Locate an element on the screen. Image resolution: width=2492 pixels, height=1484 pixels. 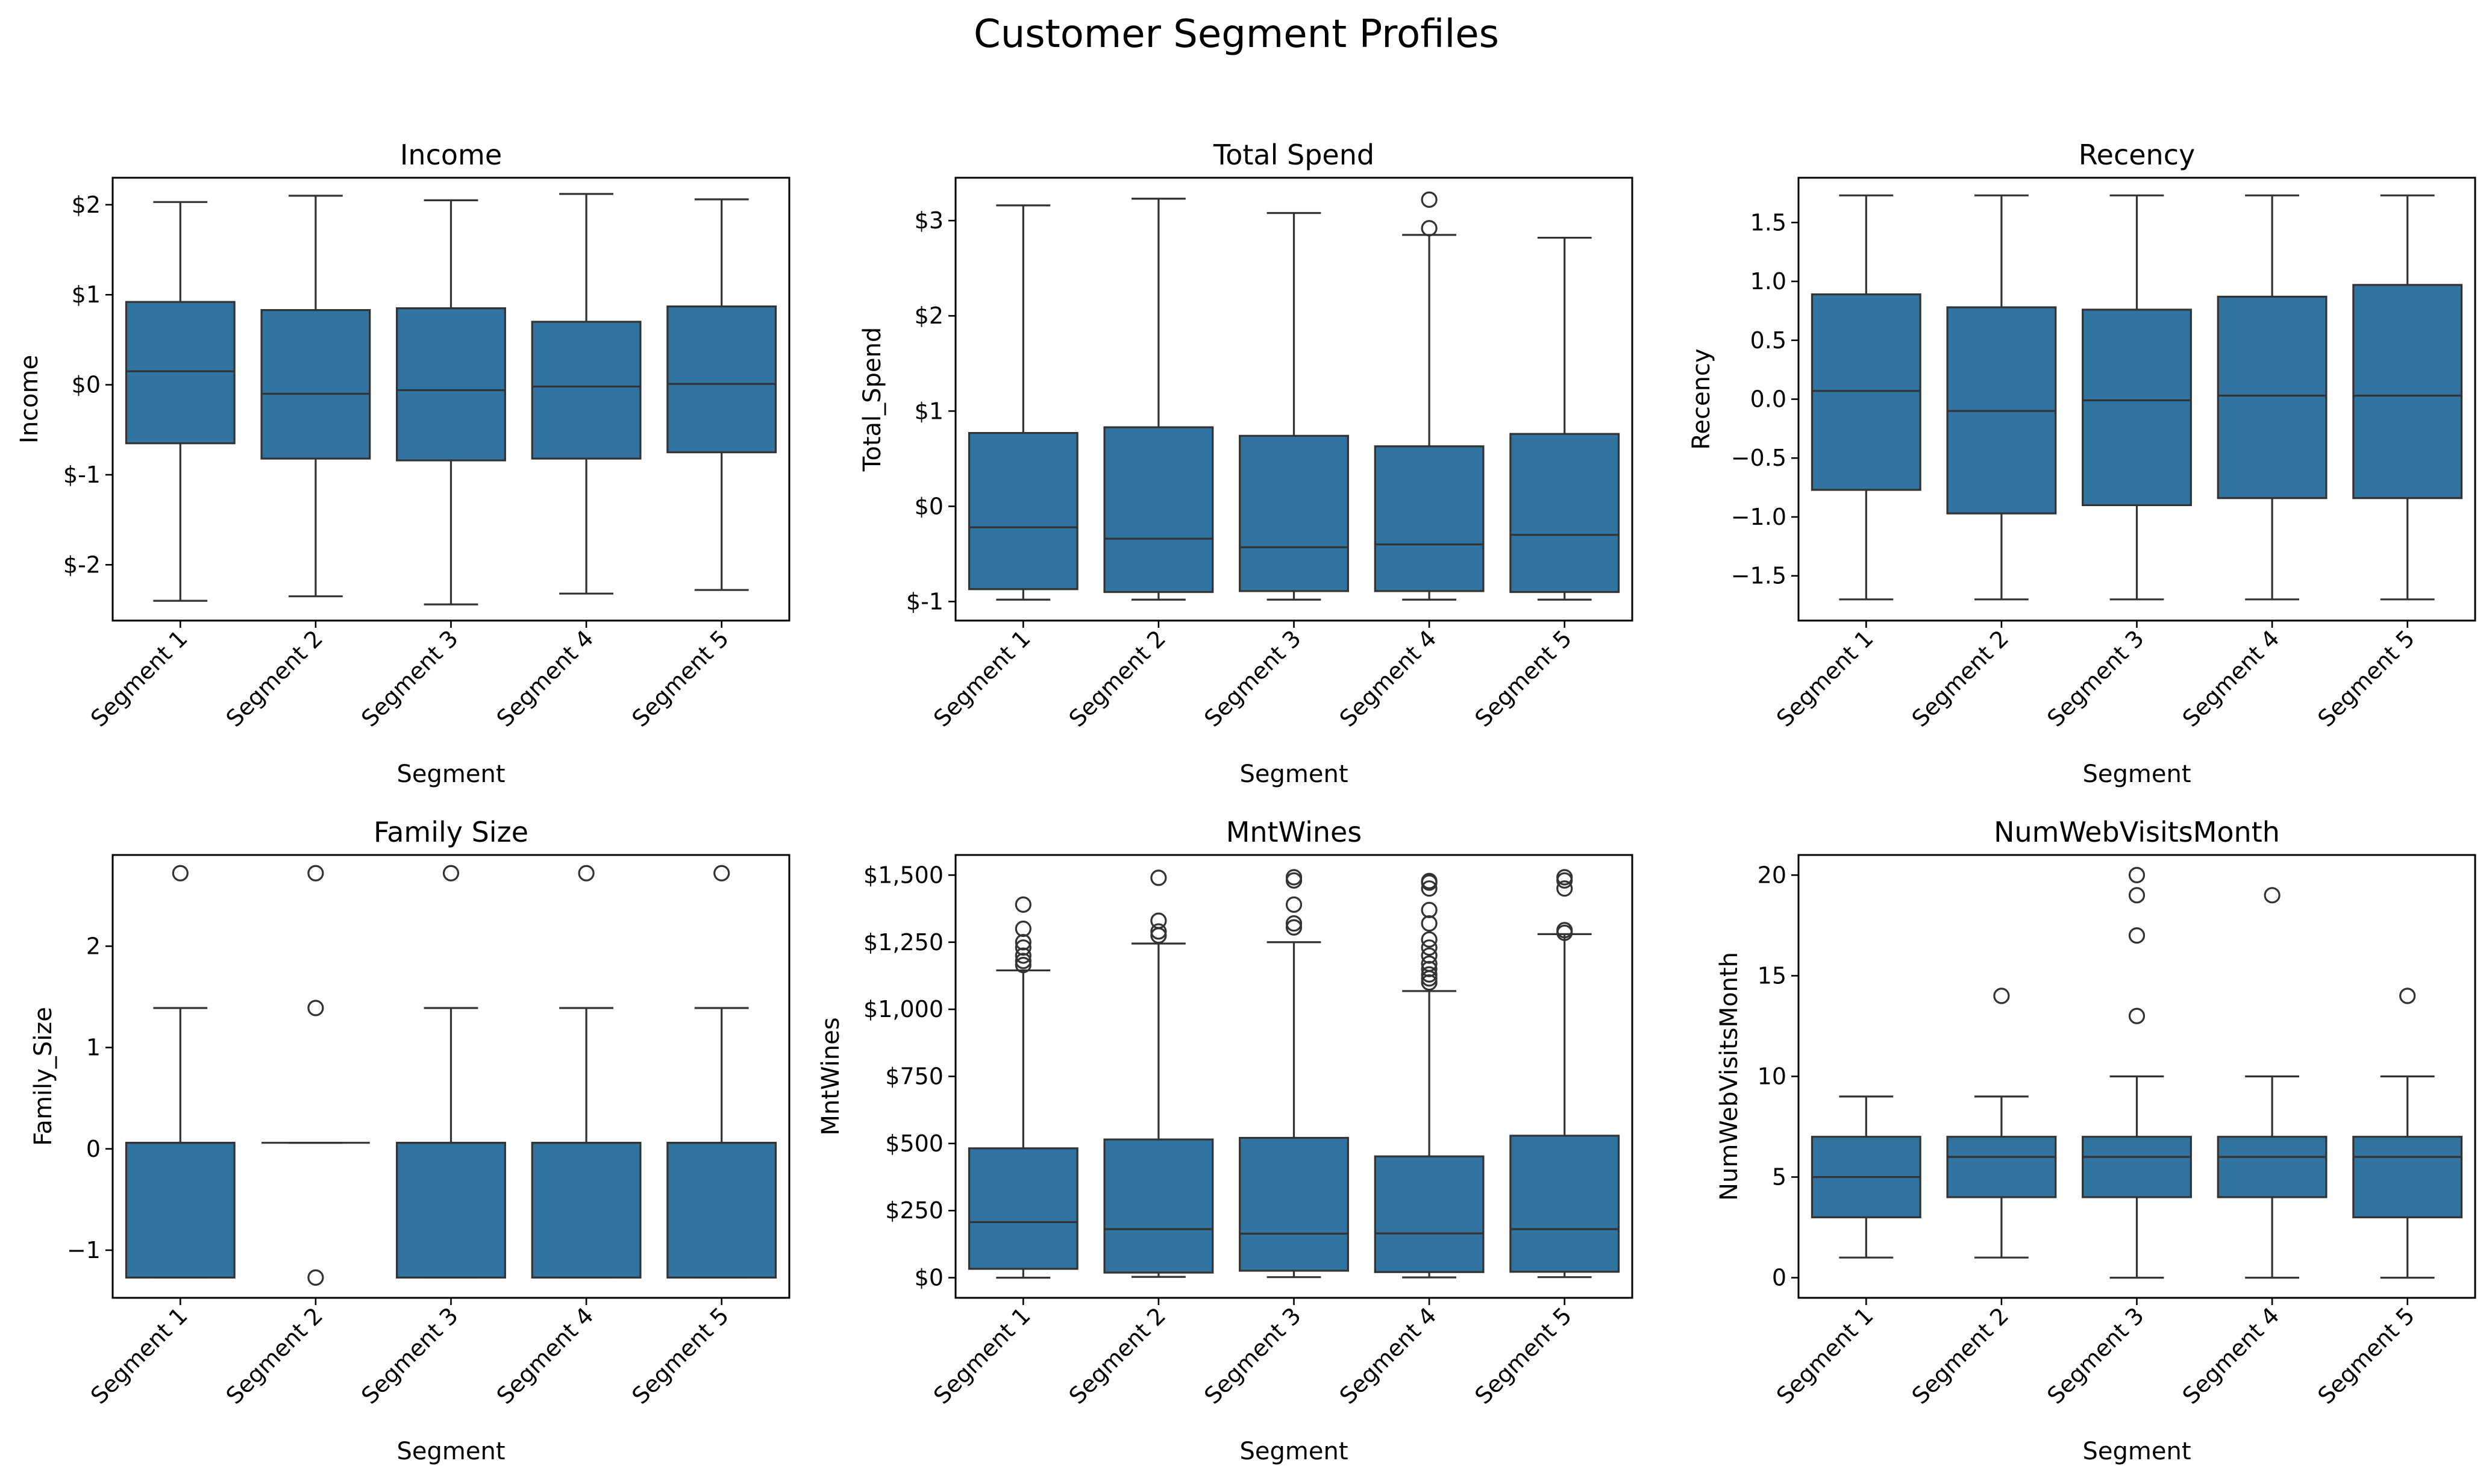
y-tick-label: 0.0 is located at coordinates (1768, 399).